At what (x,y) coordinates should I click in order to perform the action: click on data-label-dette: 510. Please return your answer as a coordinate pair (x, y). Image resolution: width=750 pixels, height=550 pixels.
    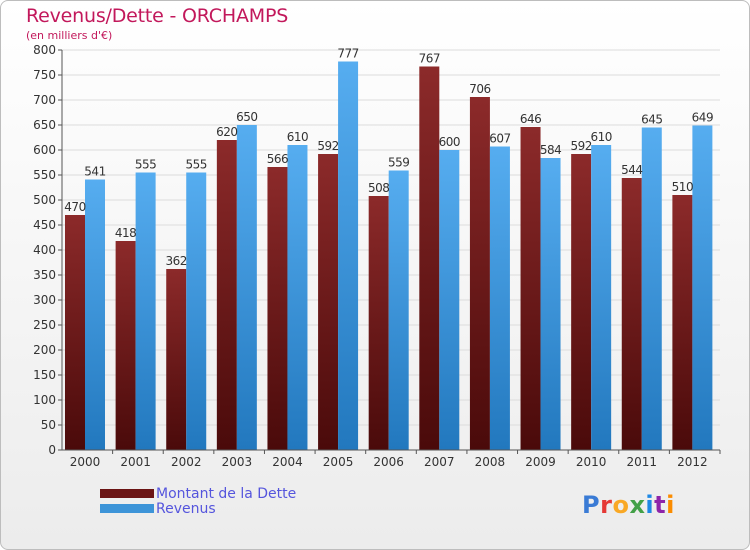
    Looking at the image, I should click on (682, 187).